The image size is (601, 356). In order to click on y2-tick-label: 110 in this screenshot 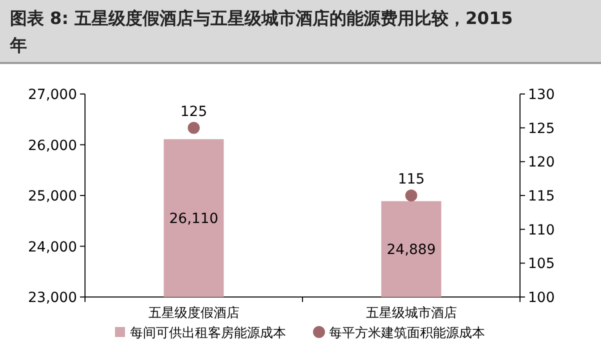, I will do `click(541, 230)`.